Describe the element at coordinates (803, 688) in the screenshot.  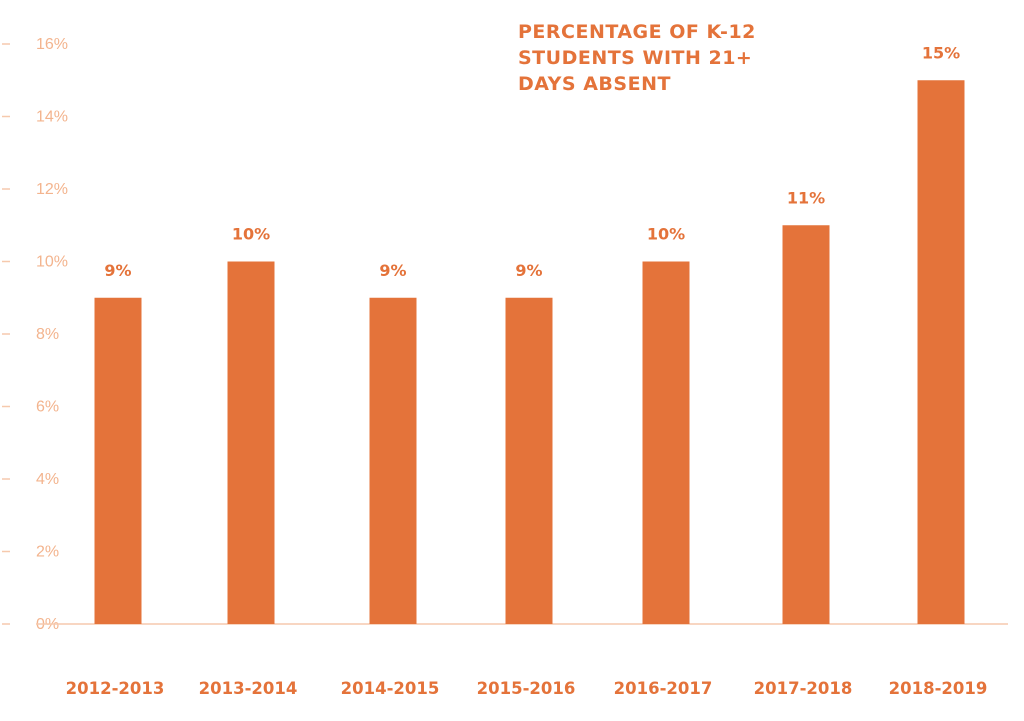
I see `x-category-label: 2017-2018` at that location.